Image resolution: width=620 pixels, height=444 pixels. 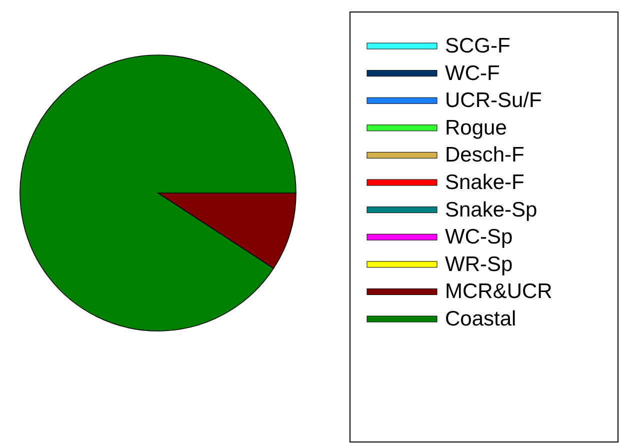 What do you see at coordinates (479, 264) in the screenshot?
I see `legend-label: WR-Sp` at bounding box center [479, 264].